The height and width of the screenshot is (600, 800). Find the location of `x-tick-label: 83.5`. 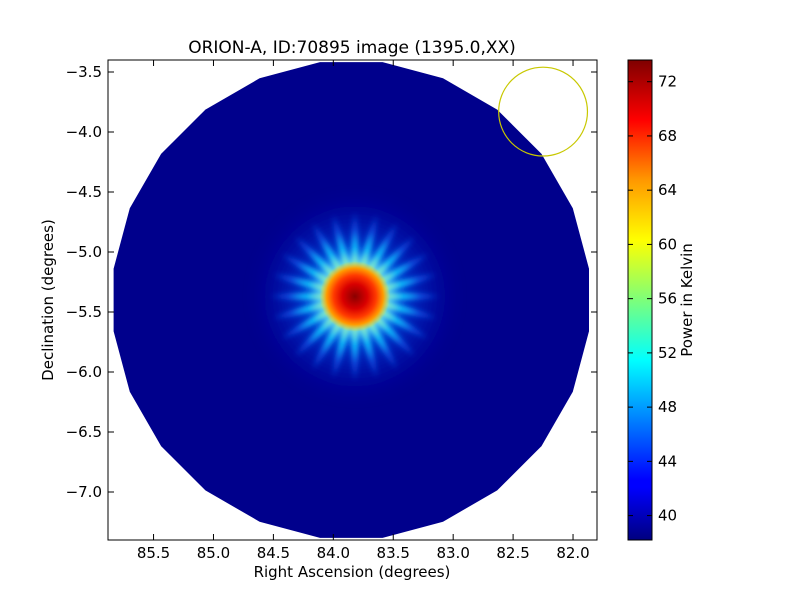

x-tick-label: 83.5 is located at coordinates (393, 553).